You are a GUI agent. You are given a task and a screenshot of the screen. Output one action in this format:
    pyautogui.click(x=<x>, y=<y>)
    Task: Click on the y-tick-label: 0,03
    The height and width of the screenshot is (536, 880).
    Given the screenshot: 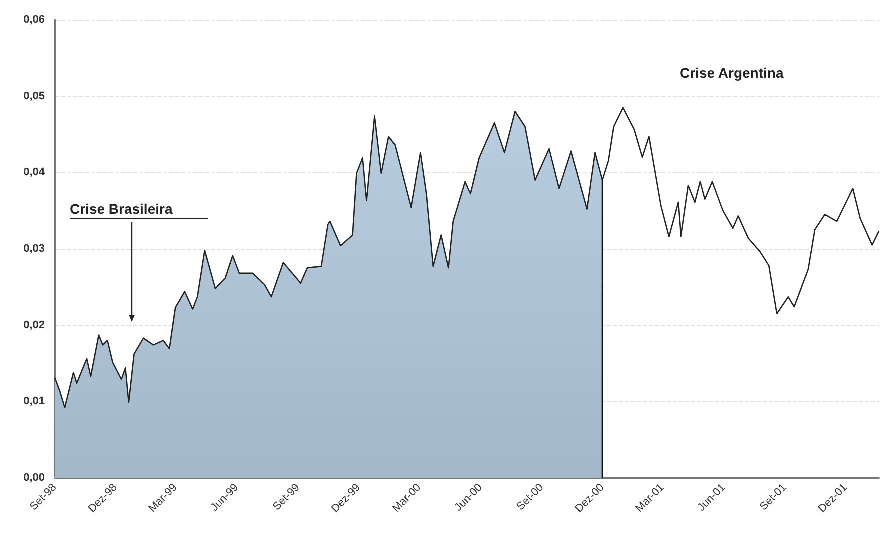 What is the action you would take?
    pyautogui.click(x=34, y=249)
    